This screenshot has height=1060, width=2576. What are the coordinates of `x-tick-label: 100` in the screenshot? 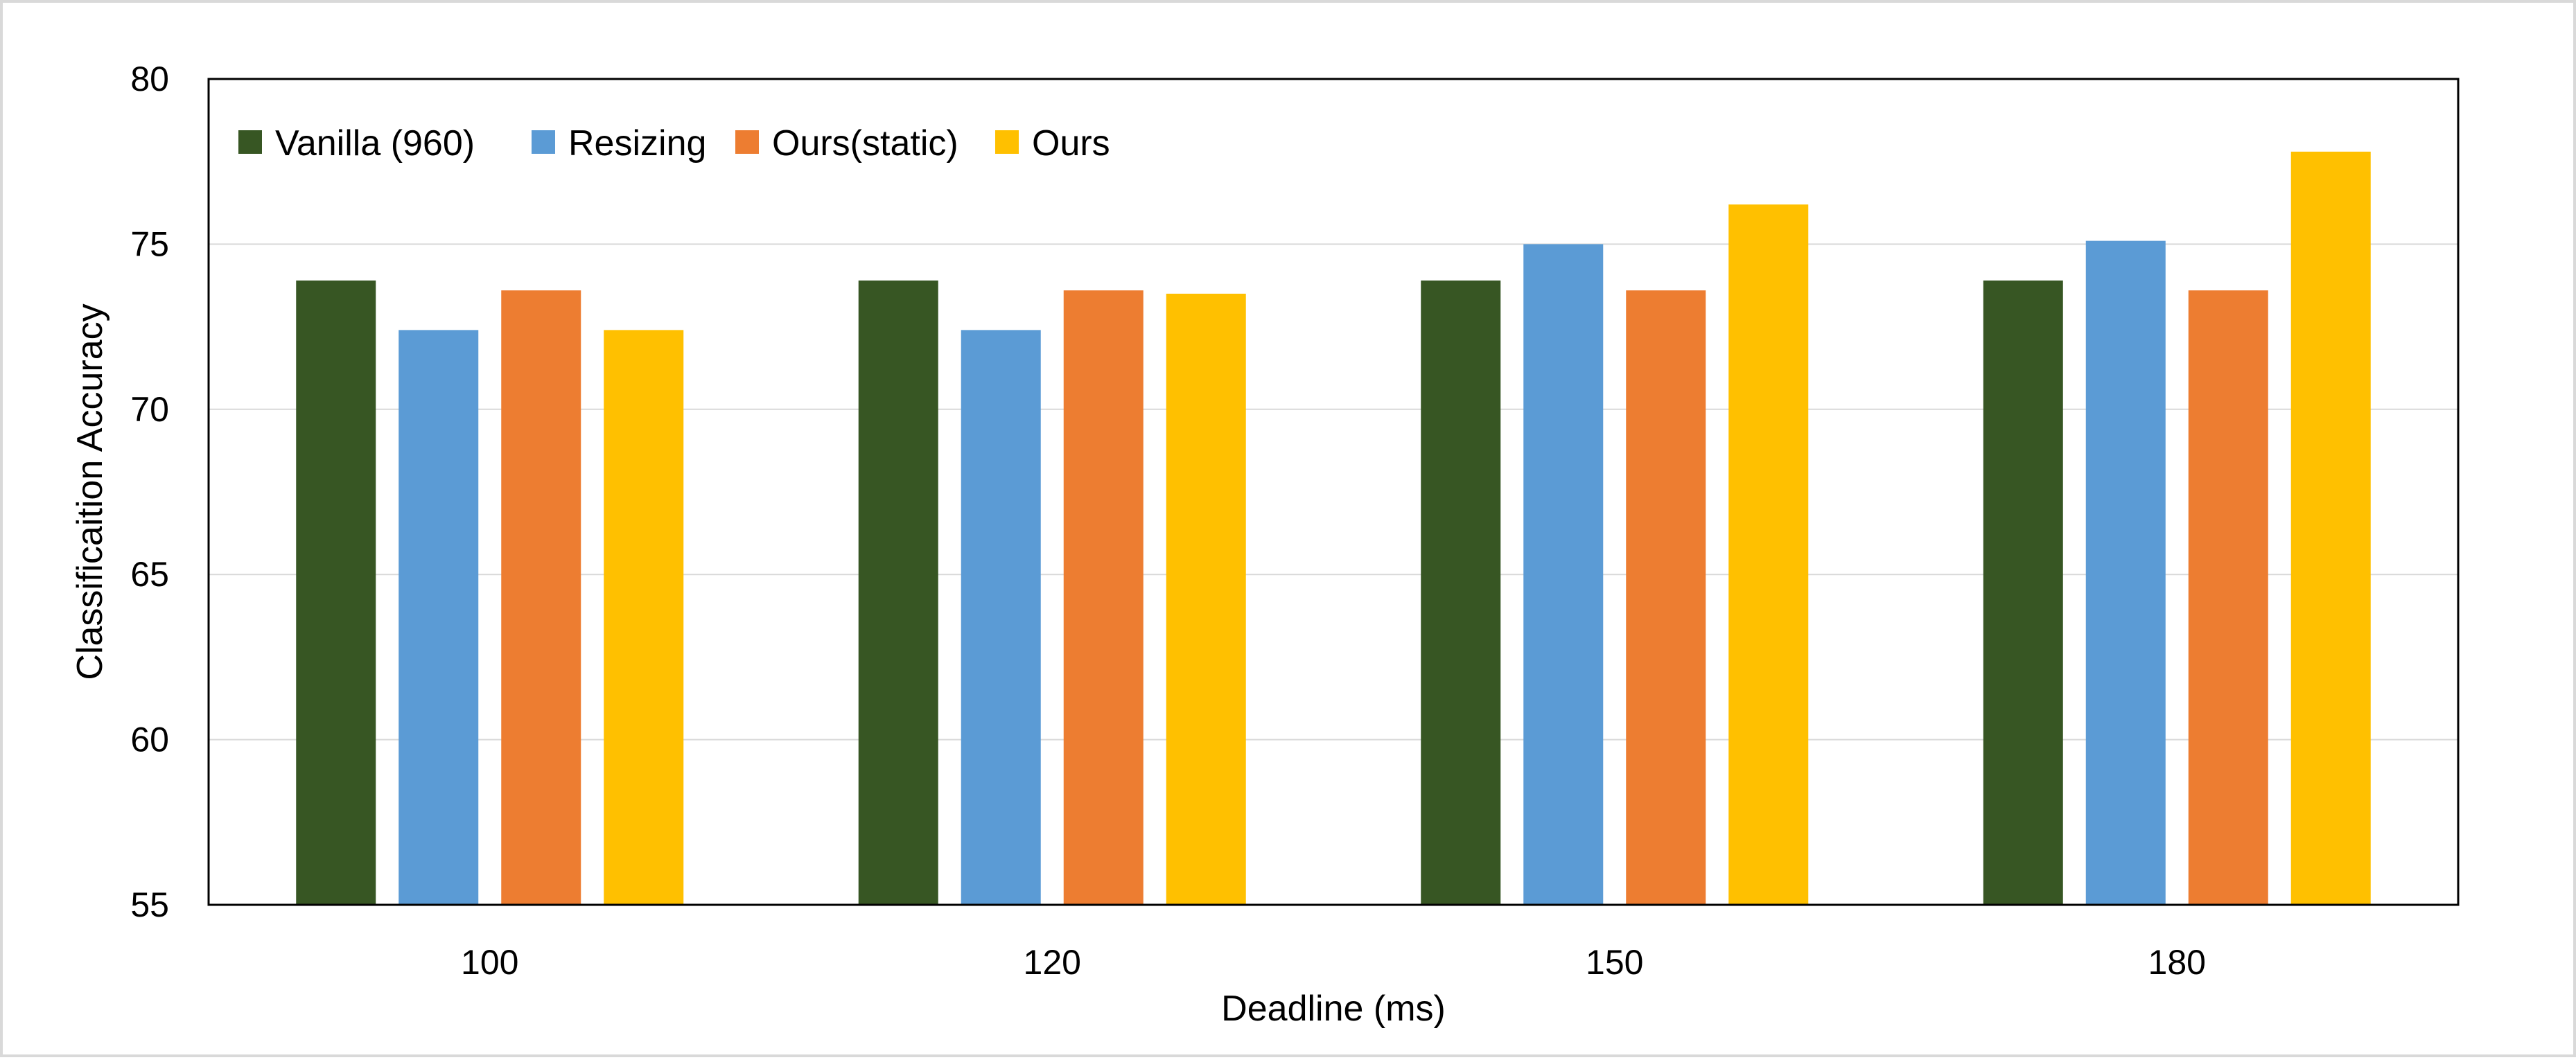 It's located at (489, 963).